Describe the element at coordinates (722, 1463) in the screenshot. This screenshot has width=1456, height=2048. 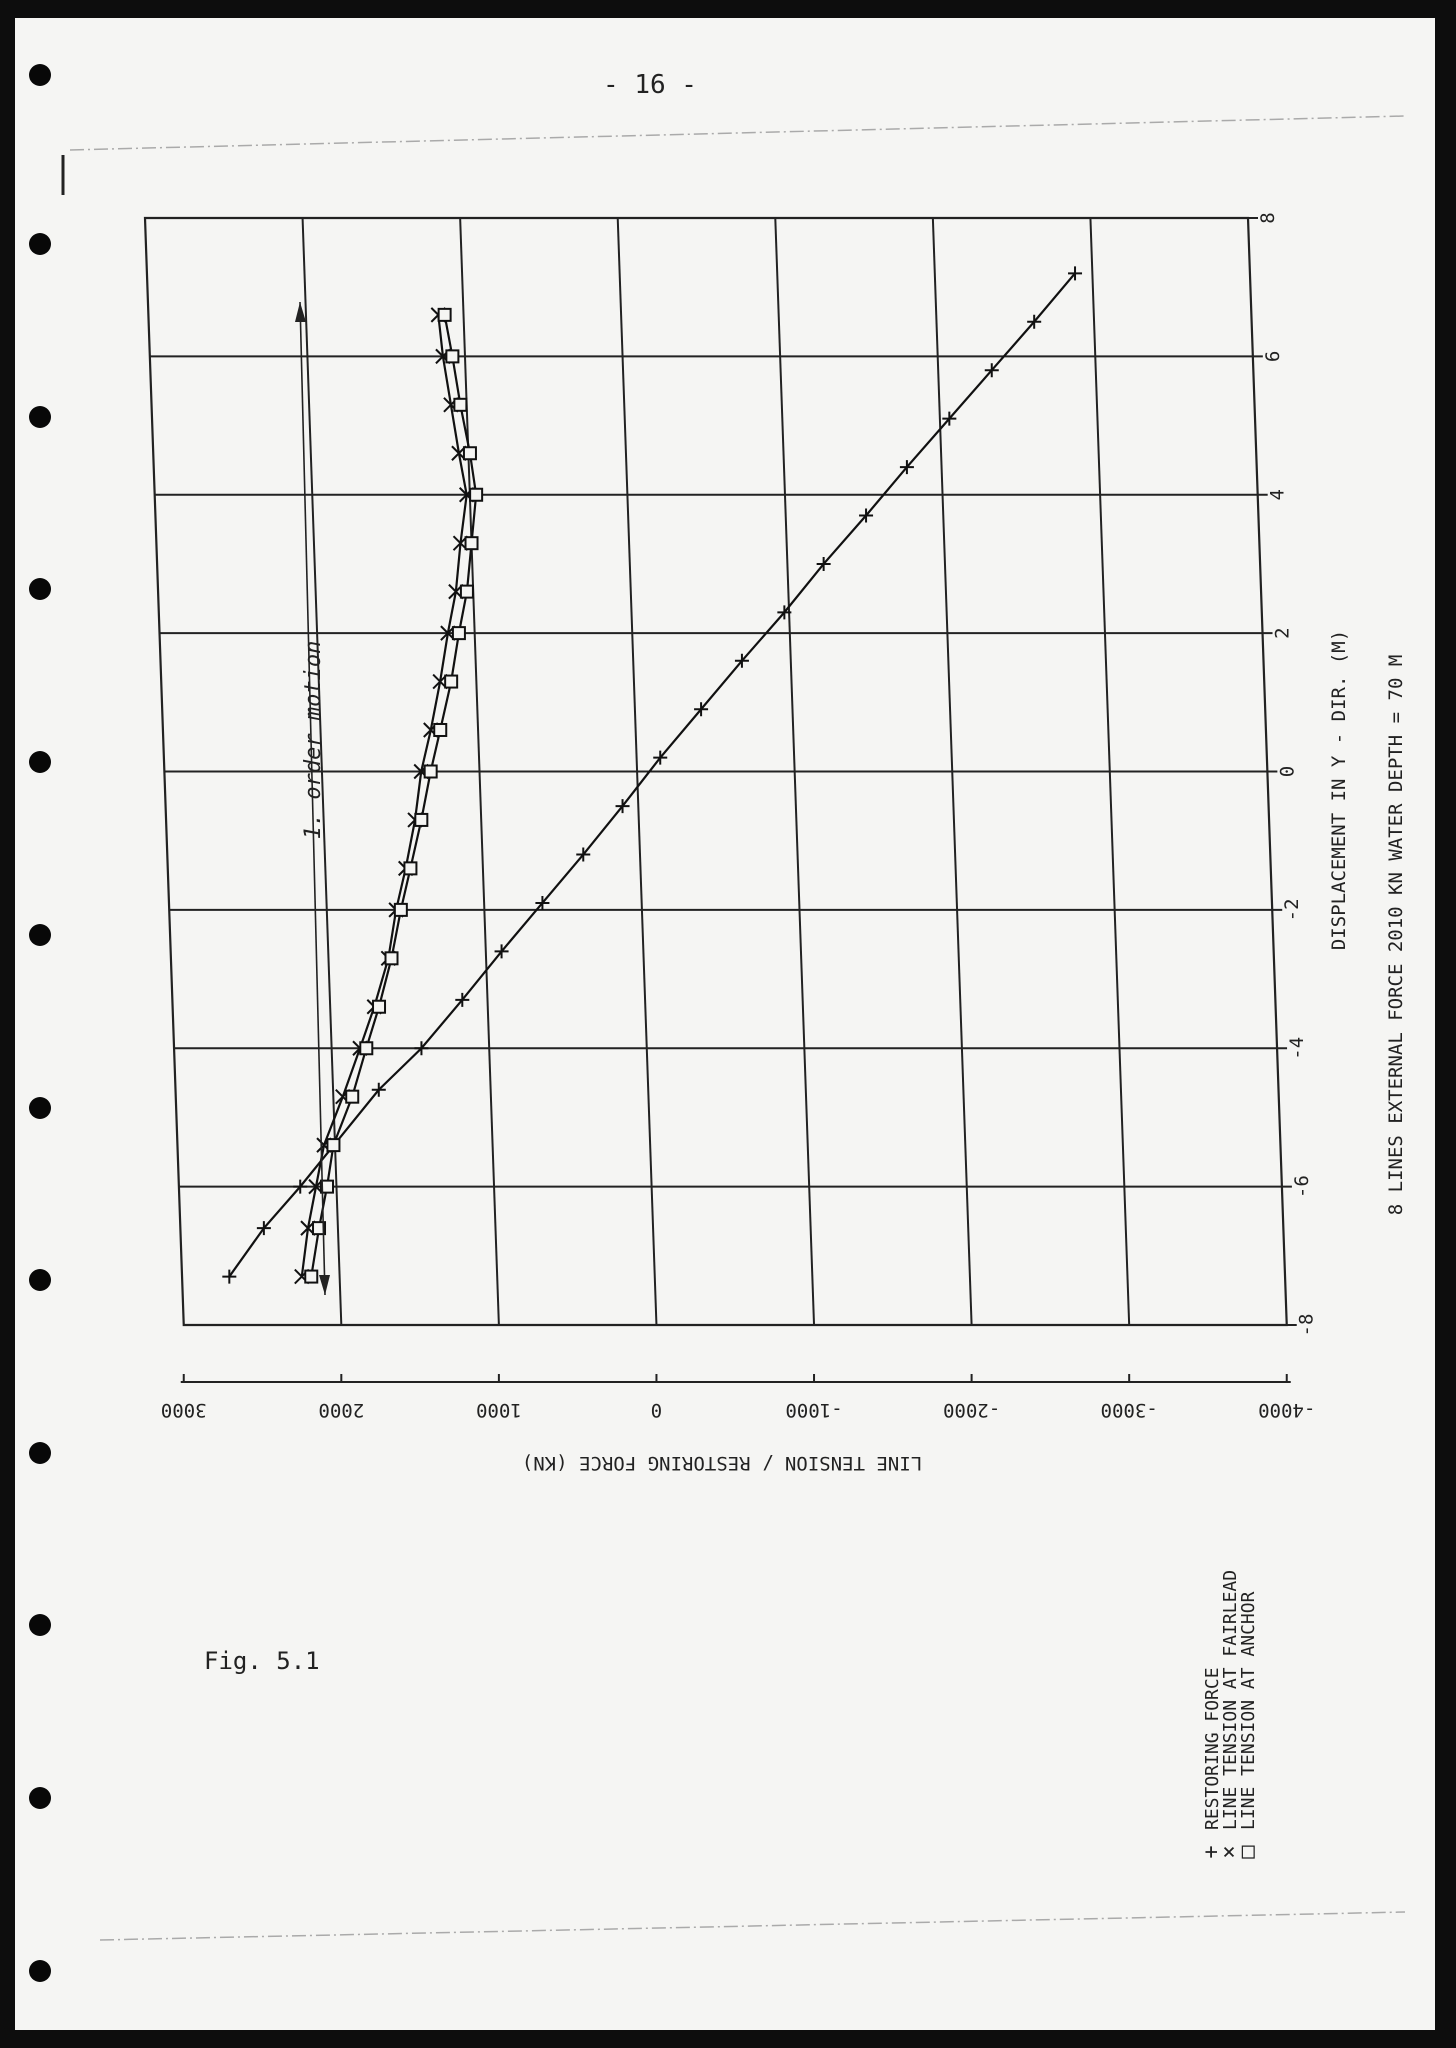
I see `y-axis-label: LINE TENSION / RESTORING FORCE (KN)` at that location.